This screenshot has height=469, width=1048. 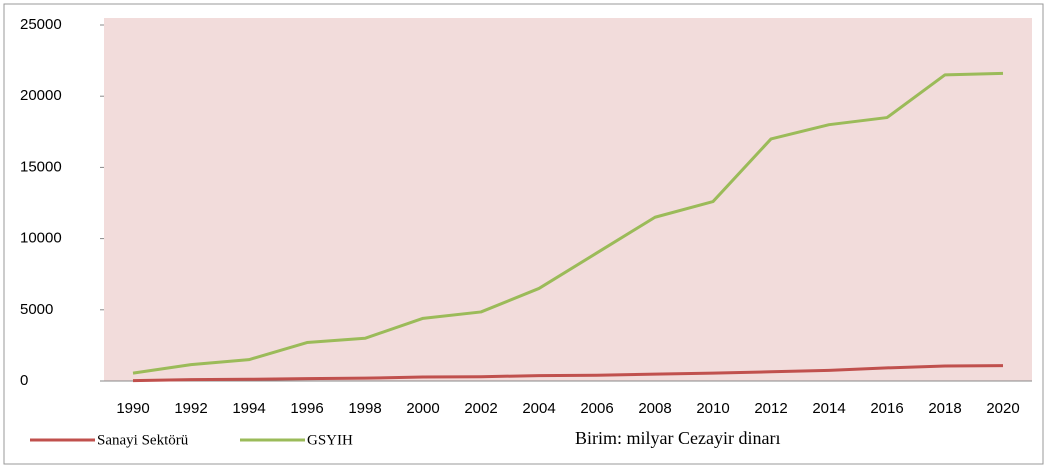 What do you see at coordinates (677, 438) in the screenshot?
I see `annotation: Birim: milyar Cezayir dinarı` at bounding box center [677, 438].